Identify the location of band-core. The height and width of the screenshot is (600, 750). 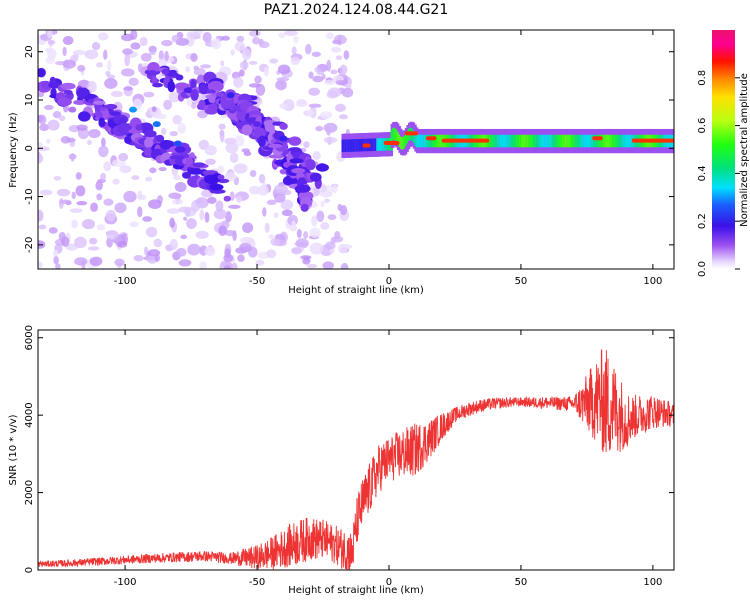
(366, 145).